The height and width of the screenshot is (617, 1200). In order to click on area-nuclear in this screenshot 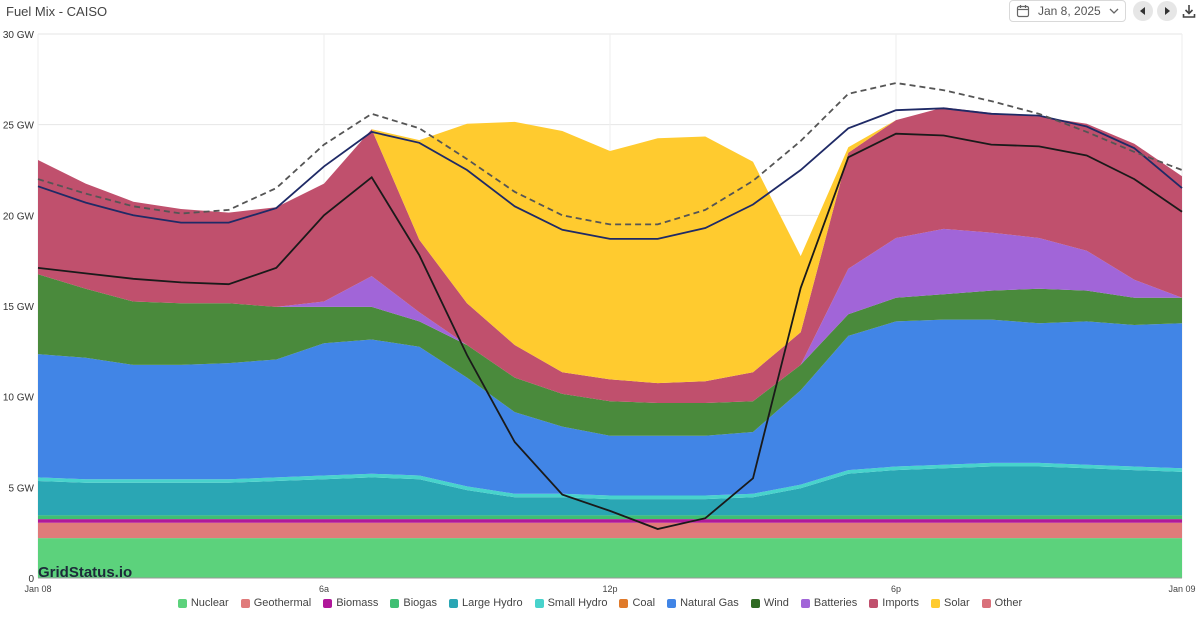, I will do `click(610, 558)`.